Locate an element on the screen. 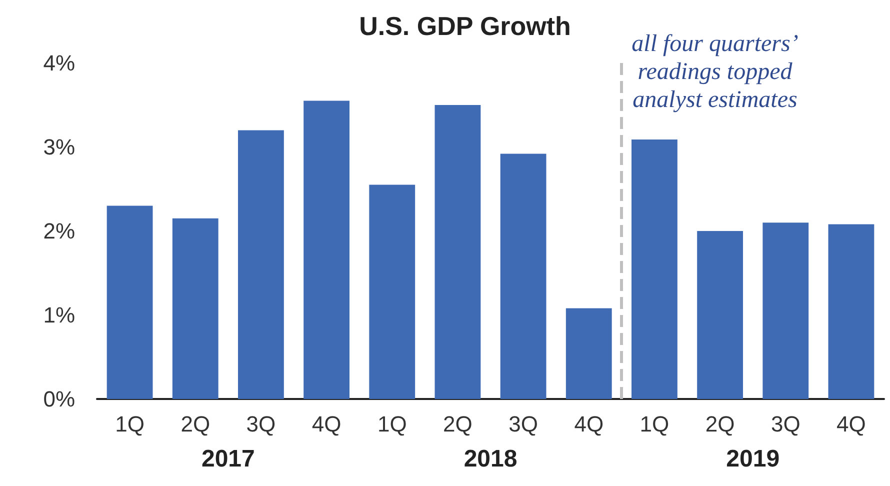 This screenshot has height=486, width=890. y-tick-label: 0% is located at coordinates (59, 399).